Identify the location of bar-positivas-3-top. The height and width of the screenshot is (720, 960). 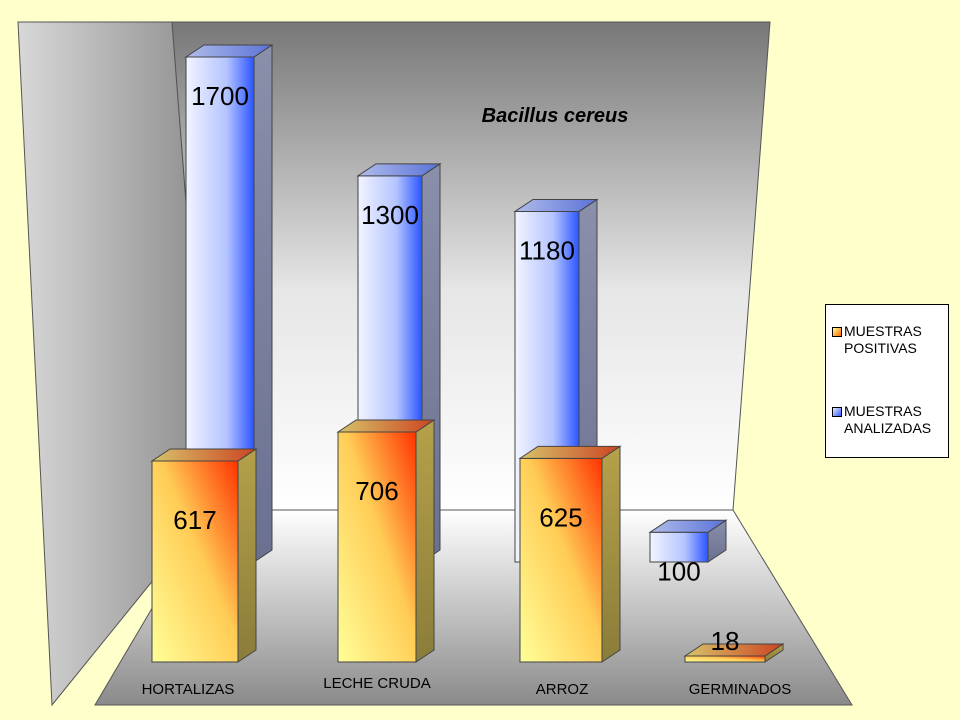
(734, 650).